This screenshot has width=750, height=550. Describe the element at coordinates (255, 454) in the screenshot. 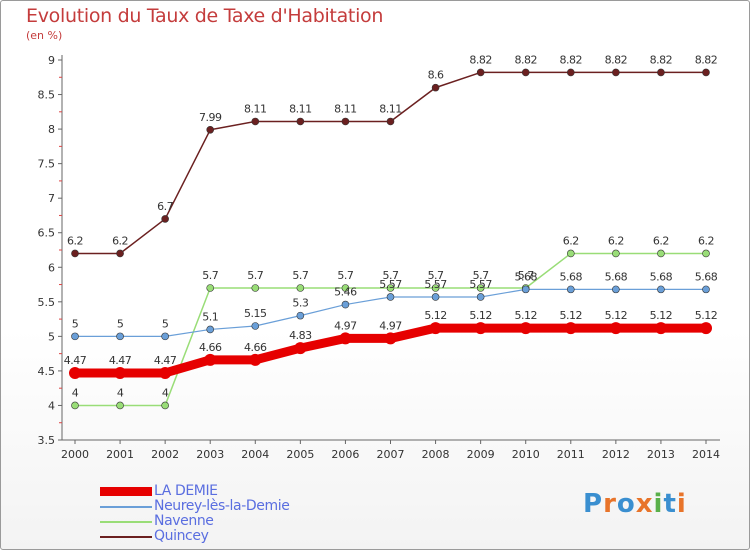

I see `x-tick-label: 2004` at that location.